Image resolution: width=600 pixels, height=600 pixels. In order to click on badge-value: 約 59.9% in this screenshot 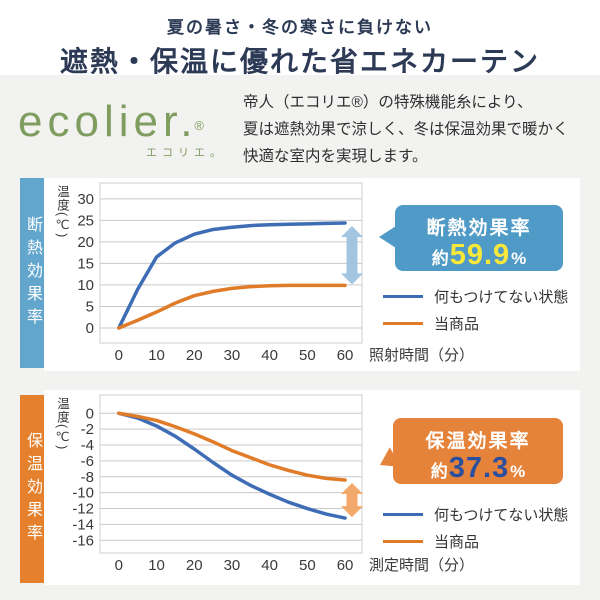, I will do `click(479, 255)`.